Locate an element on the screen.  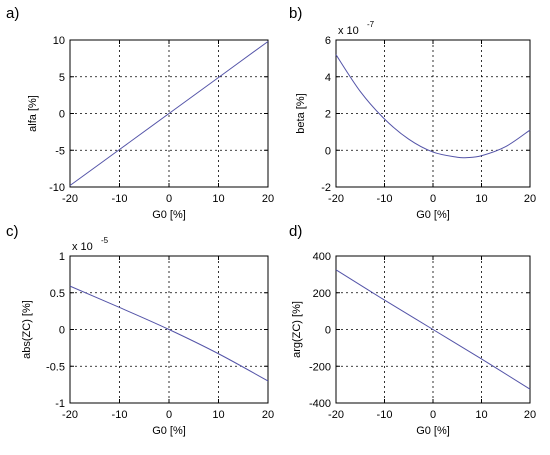
y-tick-label: -2 is located at coordinates (326, 188).